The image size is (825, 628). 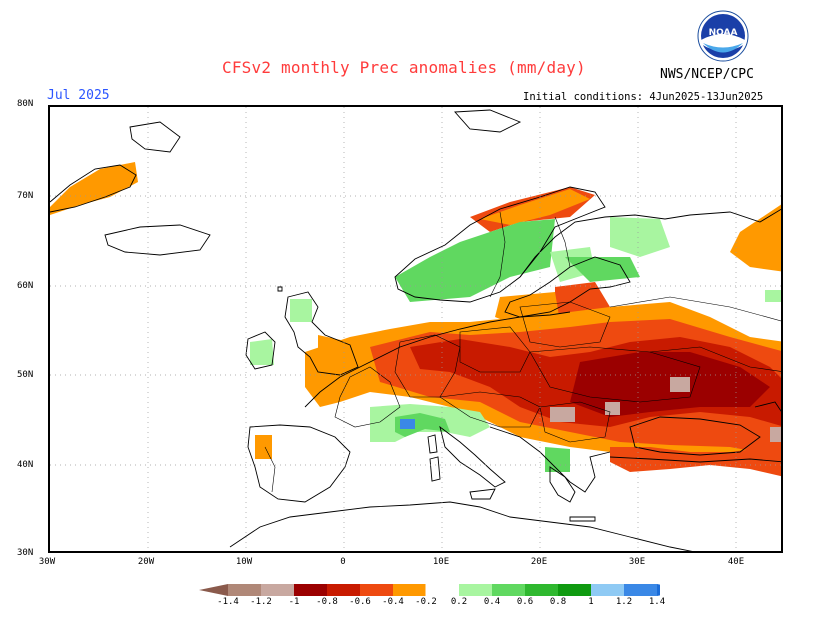 What do you see at coordinates (695, 459) in the screenshot?
I see `coastline-turkey` at bounding box center [695, 459].